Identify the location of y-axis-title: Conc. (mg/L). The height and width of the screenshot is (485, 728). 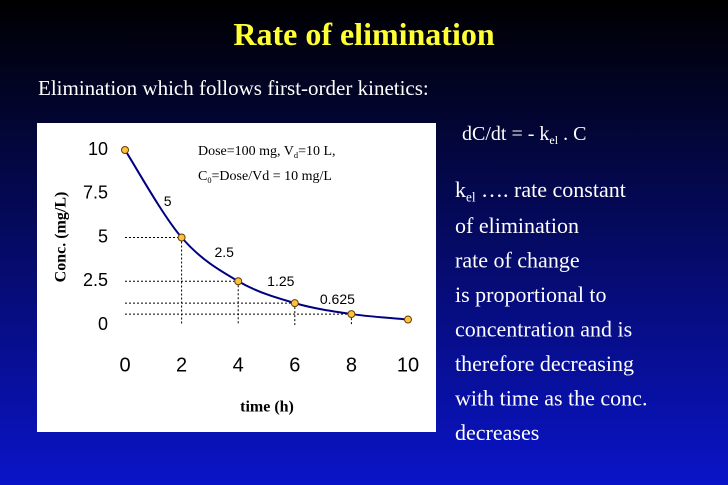
(61, 237).